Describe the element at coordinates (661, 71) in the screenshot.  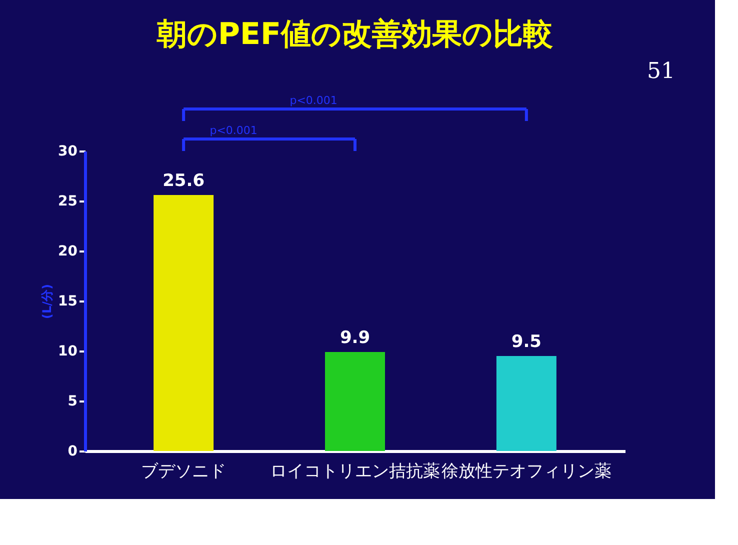
I see `text: 51` at that location.